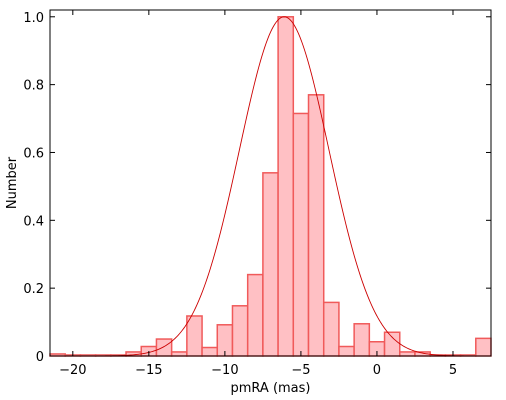 This screenshot has width=506, height=400. I want to click on y-axis-title: Number, so click(12, 182).